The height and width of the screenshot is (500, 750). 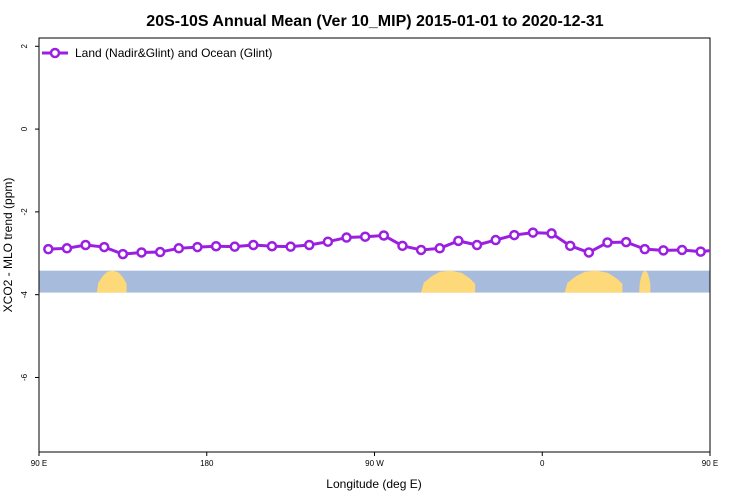 I want to click on y-axis-label: XCO2 - MLO trend (ppm), so click(x=8, y=245).